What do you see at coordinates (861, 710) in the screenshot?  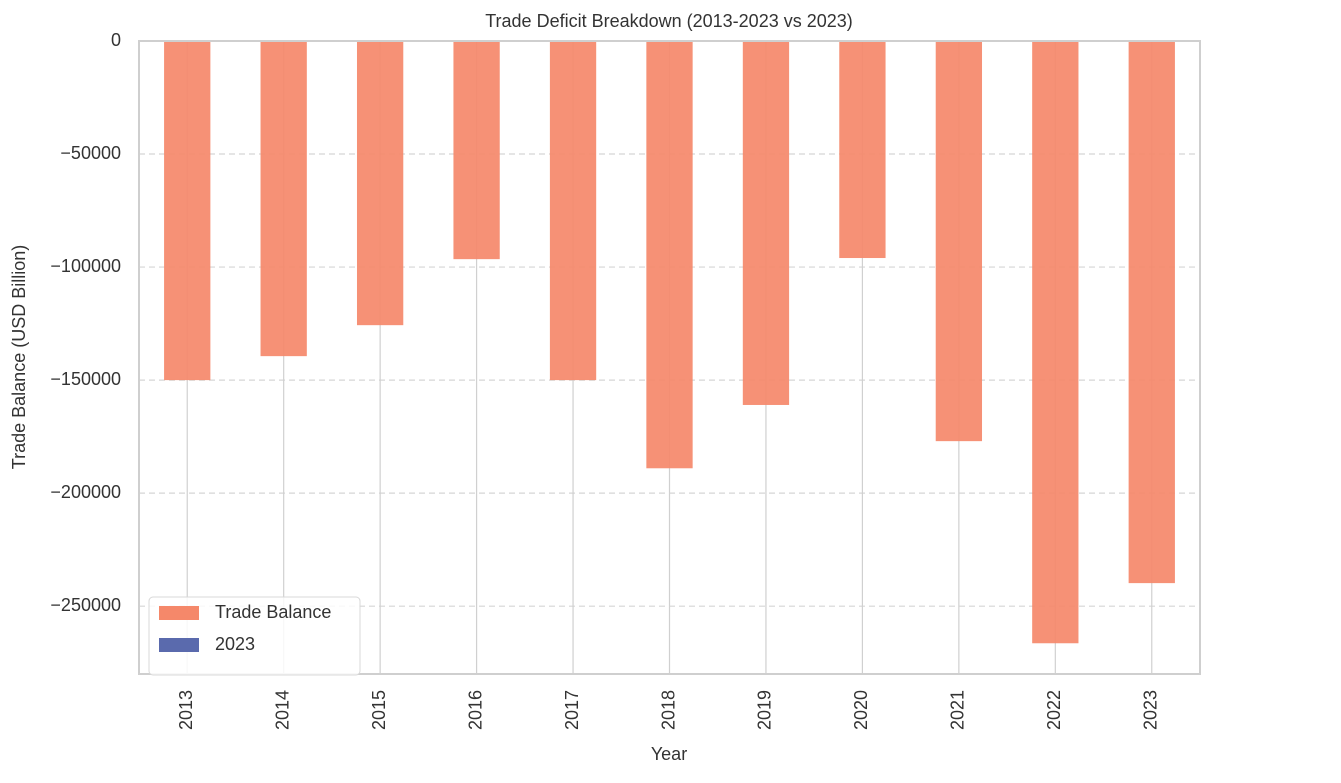 I see `x-tick-label: 2020` at bounding box center [861, 710].